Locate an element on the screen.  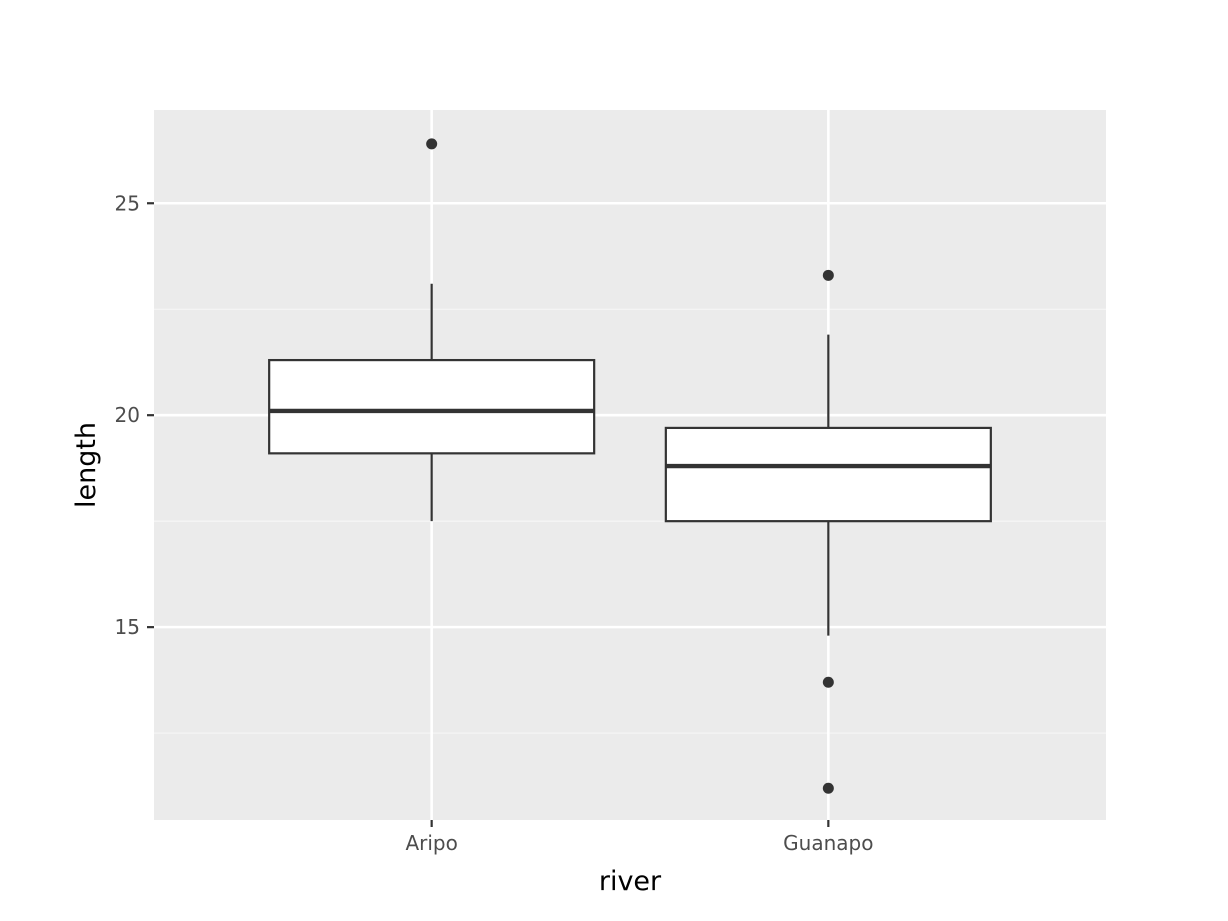
y-tick-label: 25 is located at coordinates (127, 203).